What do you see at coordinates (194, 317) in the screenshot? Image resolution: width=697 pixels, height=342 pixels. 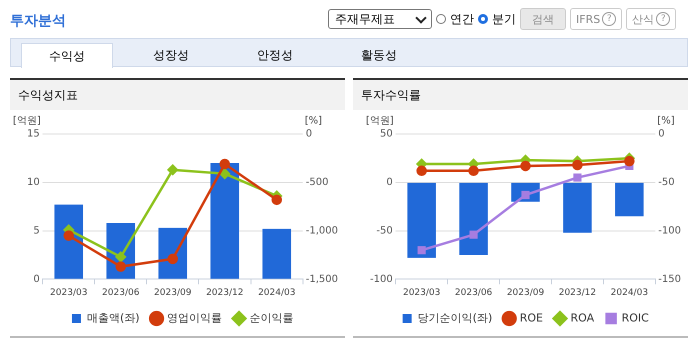 I see `legend-label: 영업이익률` at bounding box center [194, 317].